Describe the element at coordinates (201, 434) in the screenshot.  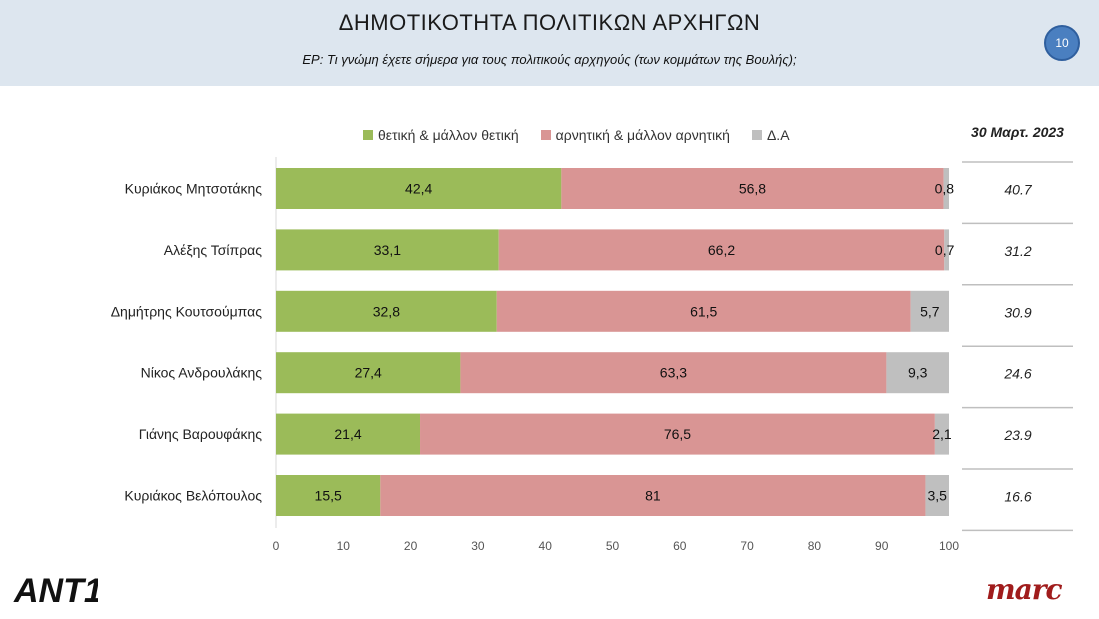
I see `category-label: Γιάνης Βαρουφάκης` at that location.